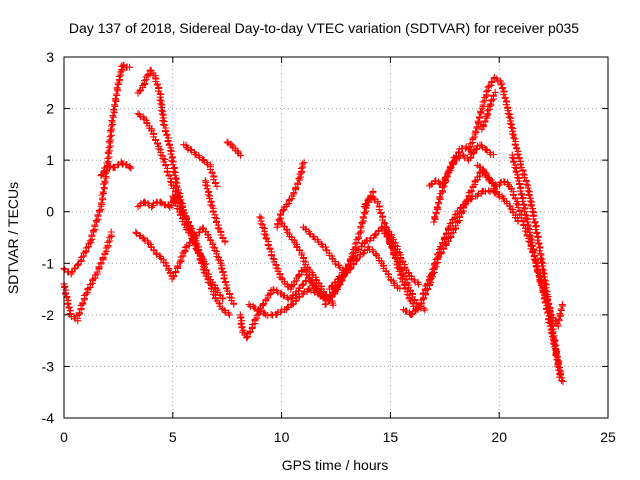 This screenshot has width=640, height=480. I want to click on y-tick-label: -3, so click(48, 366).